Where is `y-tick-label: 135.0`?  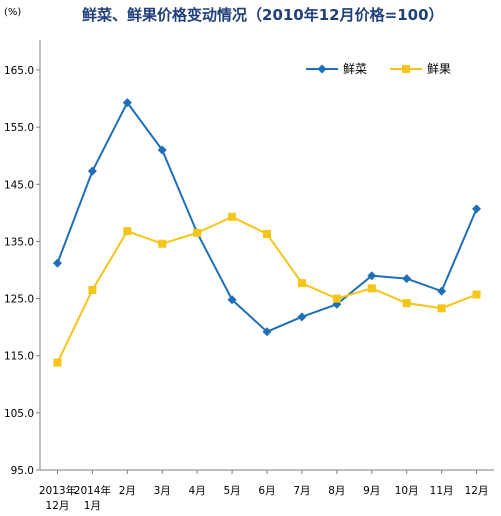 y-tick-label: 135.0 is located at coordinates (19, 242).